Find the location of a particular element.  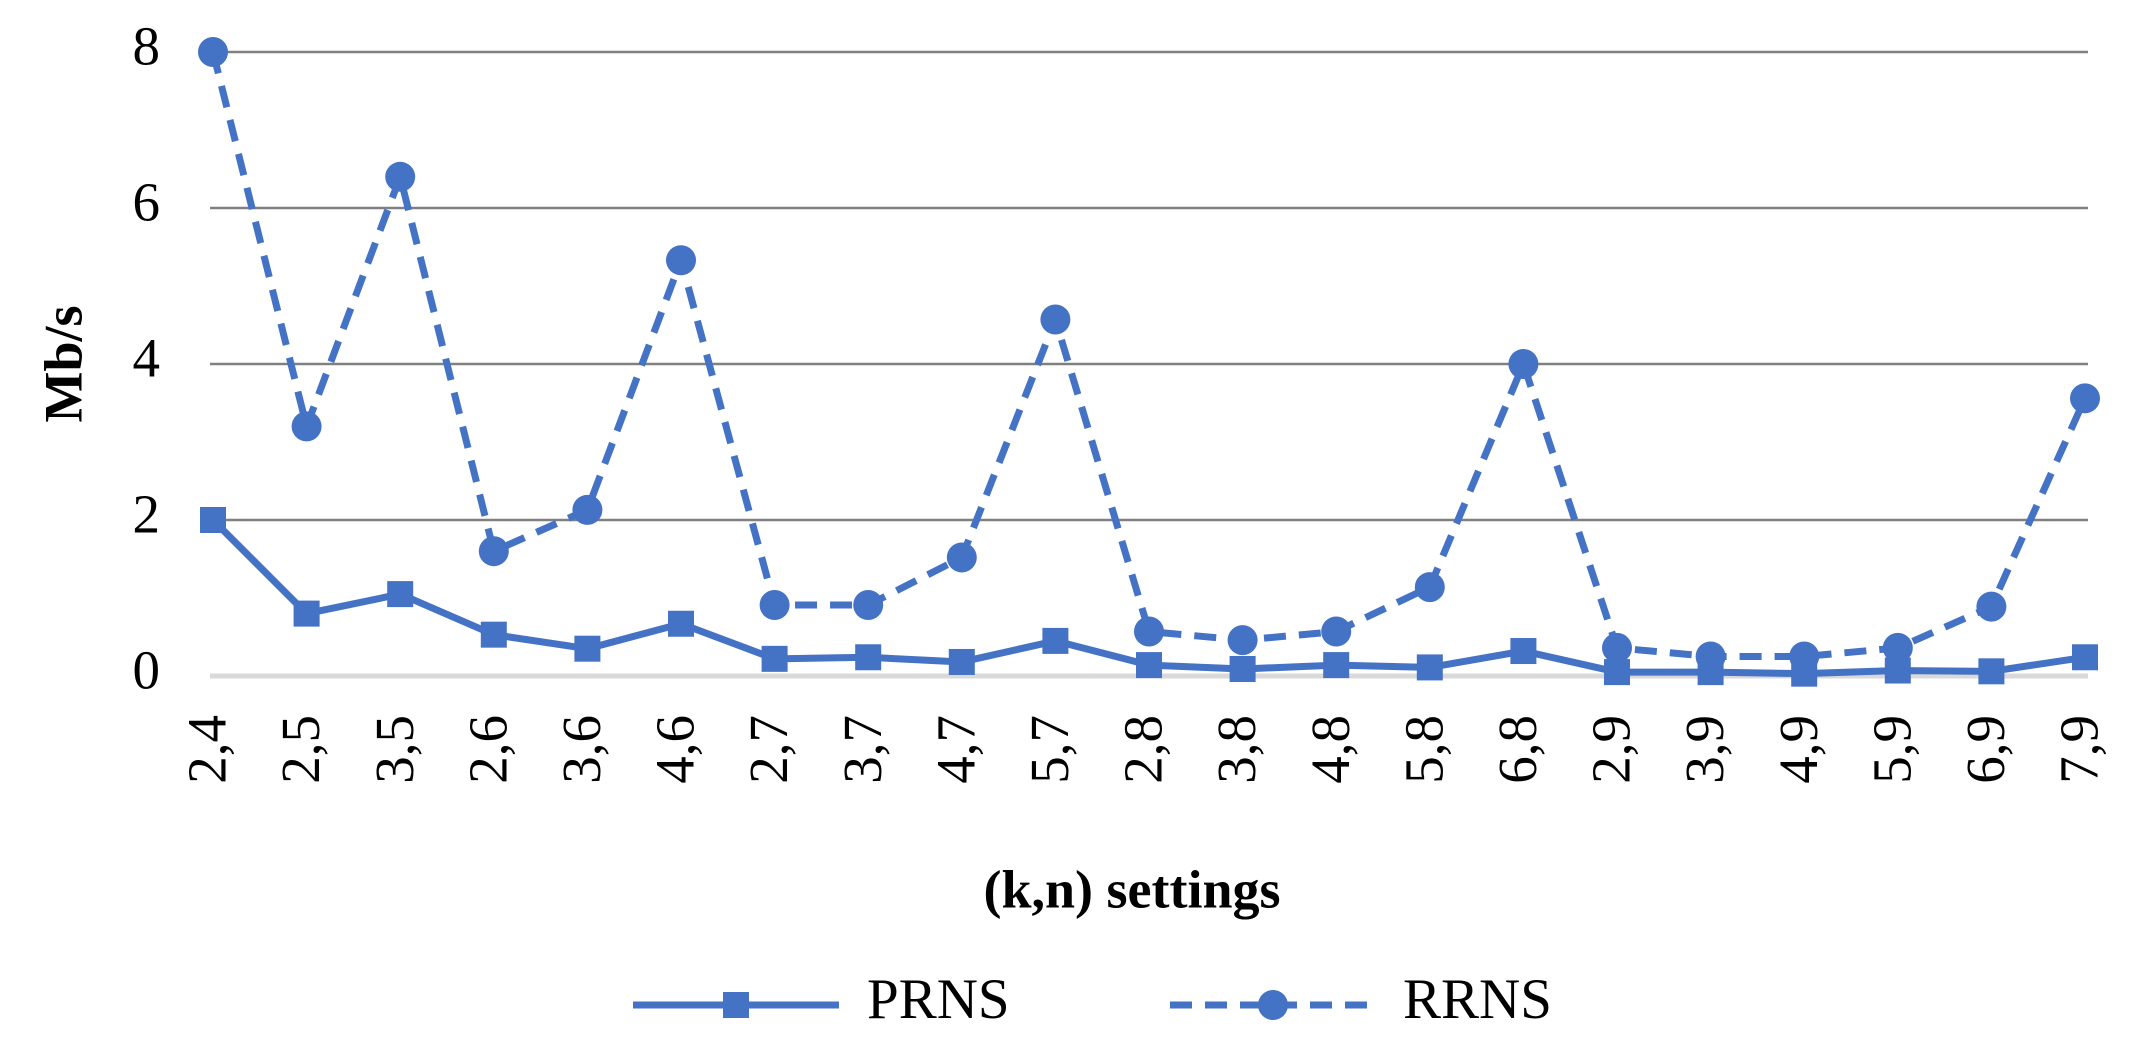

x-tick-label: 4,8 is located at coordinates (1330, 749).